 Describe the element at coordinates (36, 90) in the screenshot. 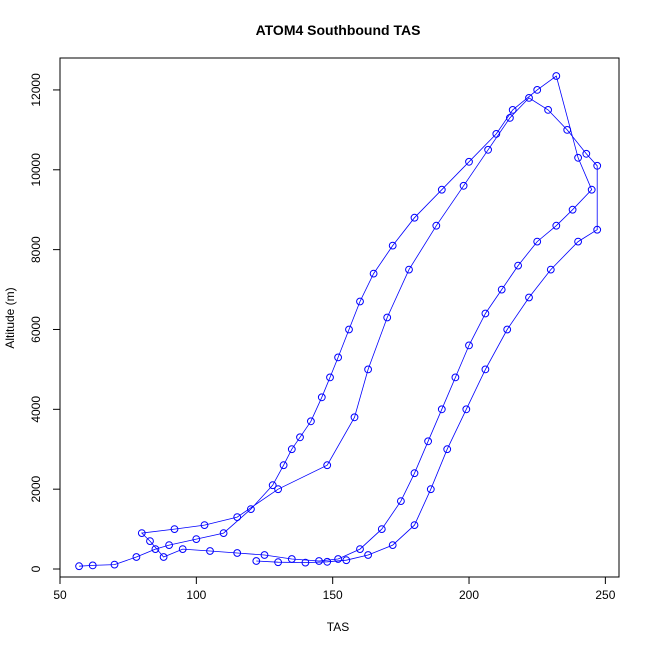

I see `y-tick-label: 12000` at that location.